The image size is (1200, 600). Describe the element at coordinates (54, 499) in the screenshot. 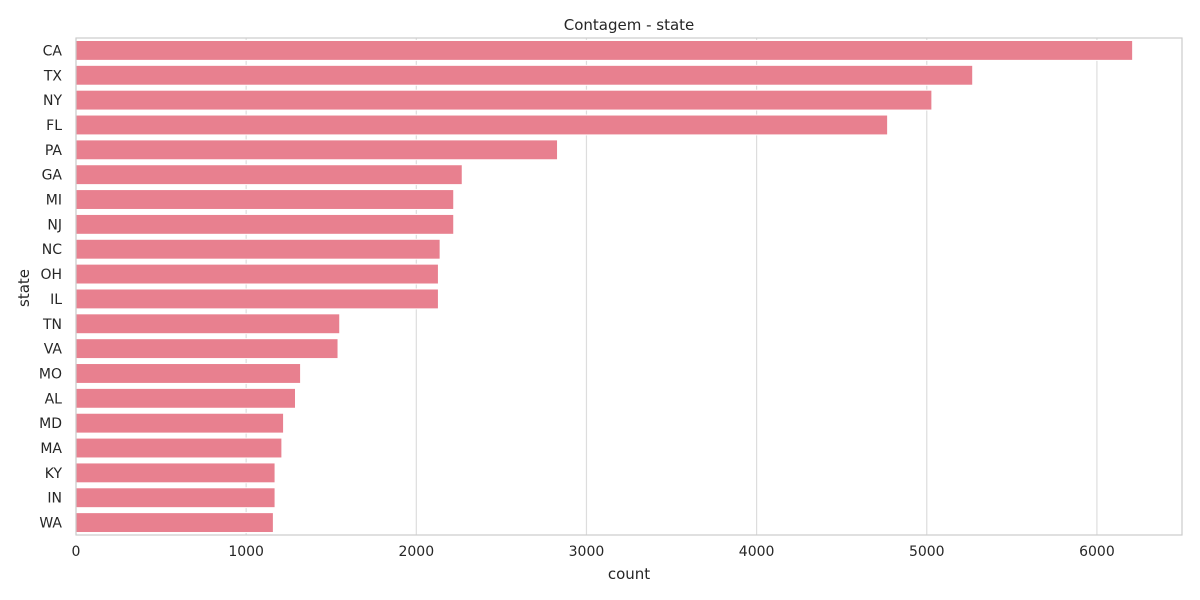

I see `y-tick-label: IN` at that location.